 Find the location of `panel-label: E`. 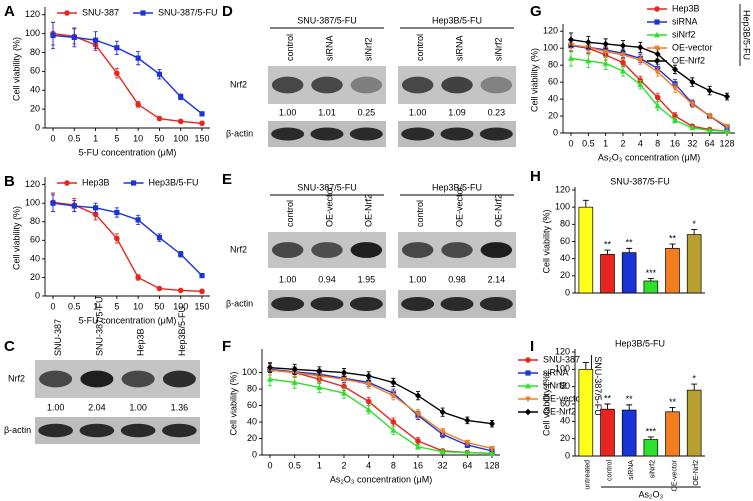

panel-label: E is located at coordinates (227, 179).